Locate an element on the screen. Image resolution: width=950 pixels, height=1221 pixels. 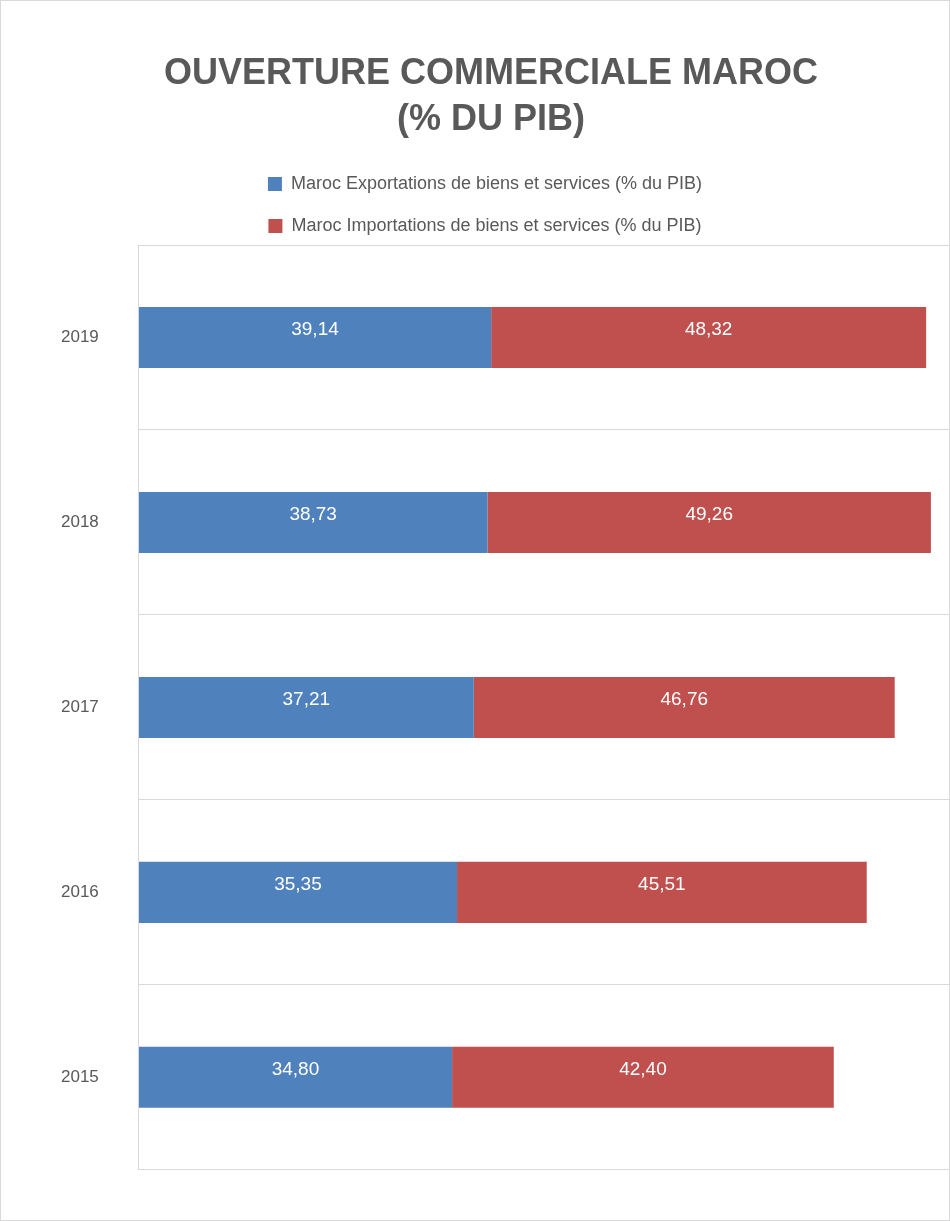
chart-title: OUVERTURE COMMERCIALE MAROC (% DU PIB) is located at coordinates (491, 95).